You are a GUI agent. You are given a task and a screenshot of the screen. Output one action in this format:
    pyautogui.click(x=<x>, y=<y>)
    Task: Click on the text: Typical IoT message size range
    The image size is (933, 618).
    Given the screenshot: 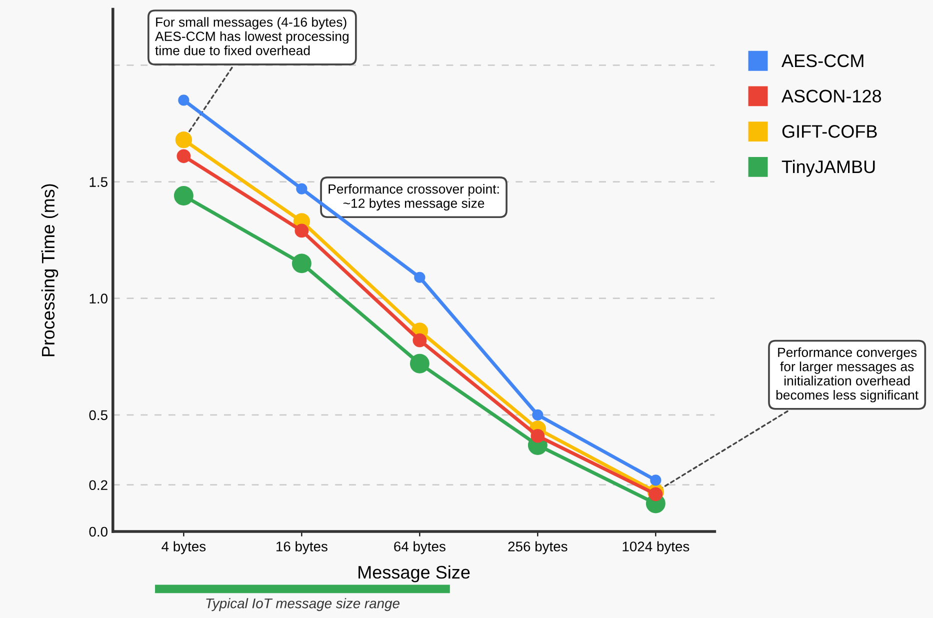 What is the action you would take?
    pyautogui.click(x=303, y=605)
    